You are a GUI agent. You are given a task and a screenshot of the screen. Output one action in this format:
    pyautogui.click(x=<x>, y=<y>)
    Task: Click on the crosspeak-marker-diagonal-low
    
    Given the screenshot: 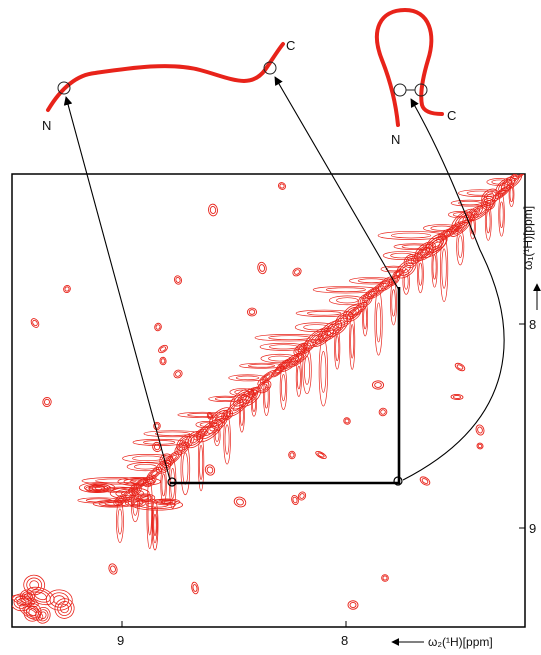 What is the action you would take?
    pyautogui.click(x=172, y=482)
    